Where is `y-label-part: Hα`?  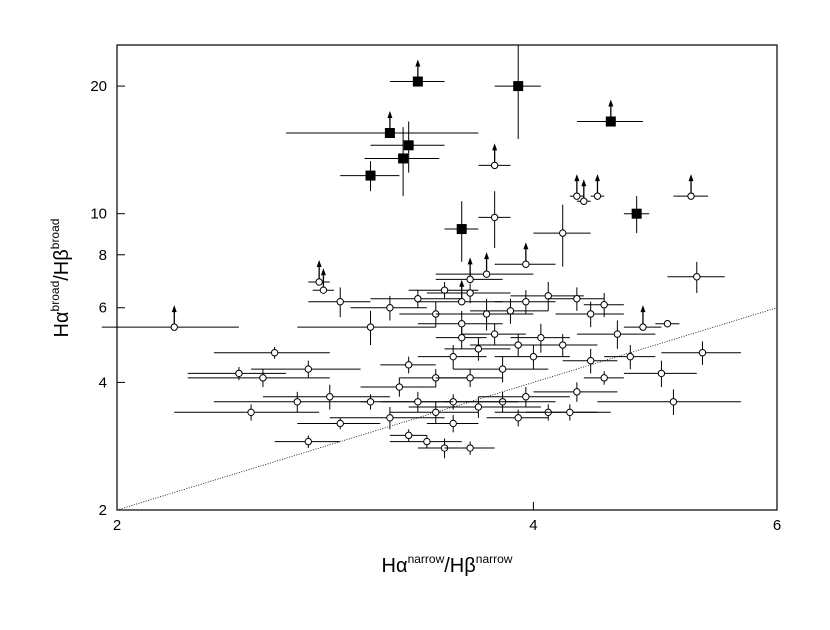 y-label-part: Hα is located at coordinates (62, 324).